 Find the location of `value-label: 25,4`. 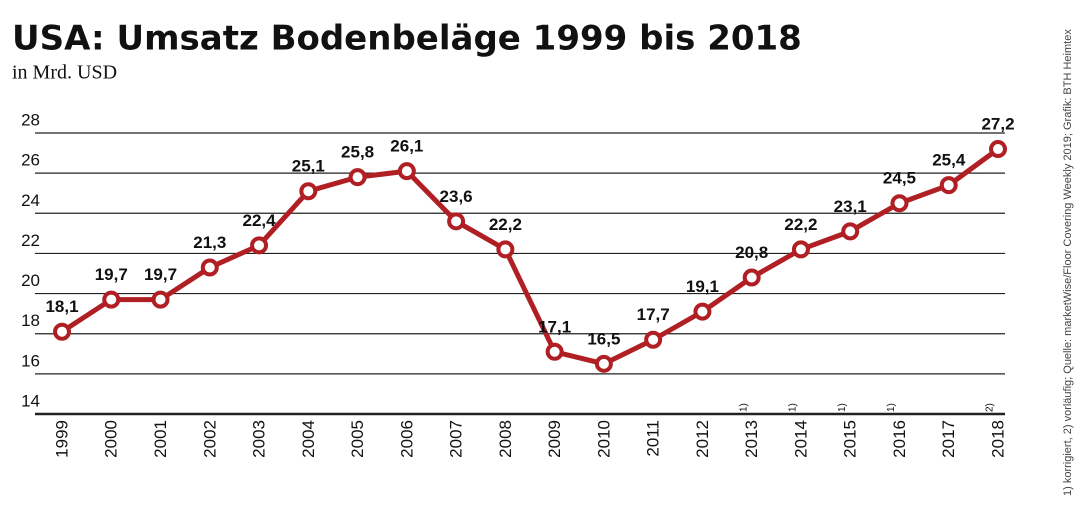

value-label: 25,4 is located at coordinates (949, 160).